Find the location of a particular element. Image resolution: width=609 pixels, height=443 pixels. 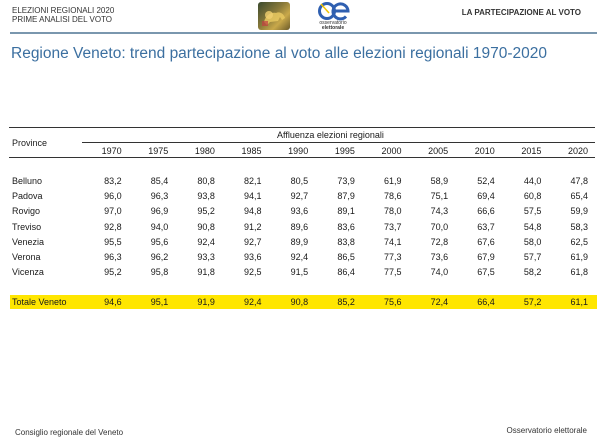

turnout-cell: 73,9 is located at coordinates (346, 180).